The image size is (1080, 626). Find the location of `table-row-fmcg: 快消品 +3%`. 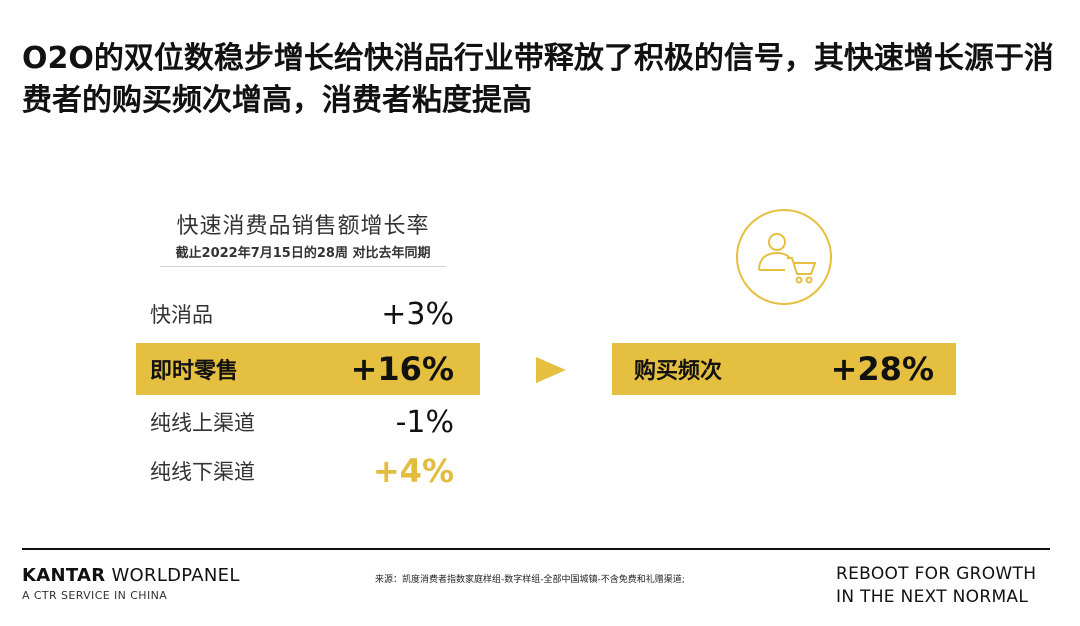

table-row-fmcg: 快消品 +3% is located at coordinates (308, 314).